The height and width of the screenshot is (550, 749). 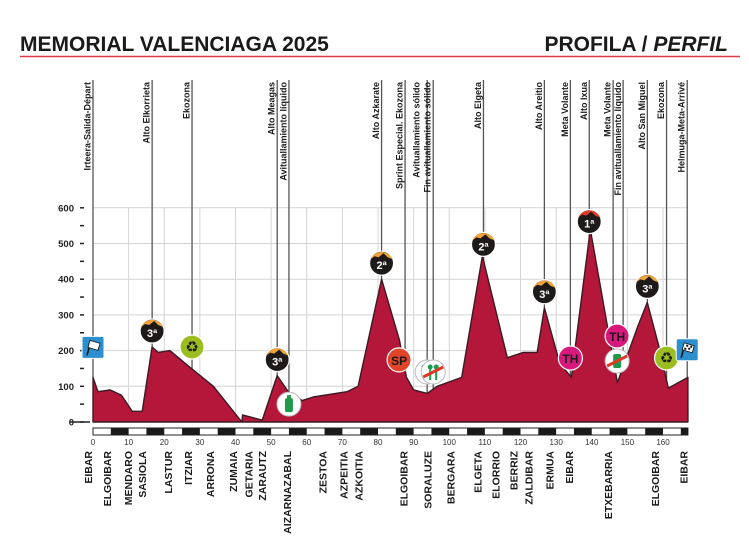 I want to click on finish-flag-icon, so click(x=687, y=350).